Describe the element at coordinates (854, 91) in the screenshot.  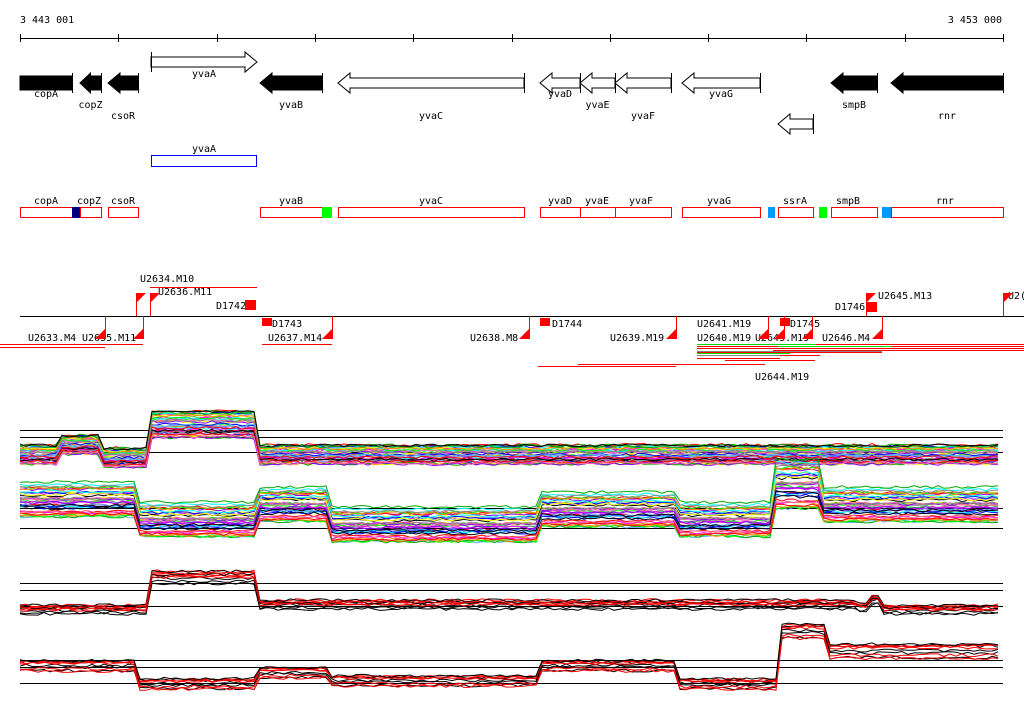
I see `gene-smpB: smpB` at that location.